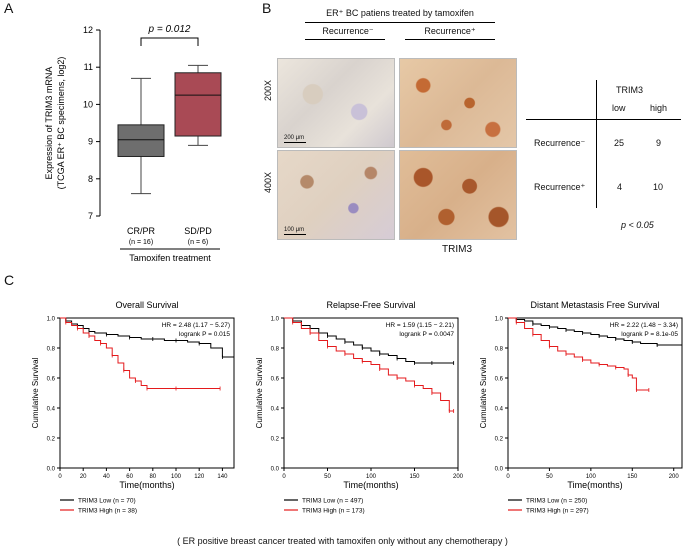 The width and height of the screenshot is (685, 550). What do you see at coordinates (107, 501) in the screenshot?
I see `legend-low: TRIM3 Low (n = 70)` at bounding box center [107, 501].